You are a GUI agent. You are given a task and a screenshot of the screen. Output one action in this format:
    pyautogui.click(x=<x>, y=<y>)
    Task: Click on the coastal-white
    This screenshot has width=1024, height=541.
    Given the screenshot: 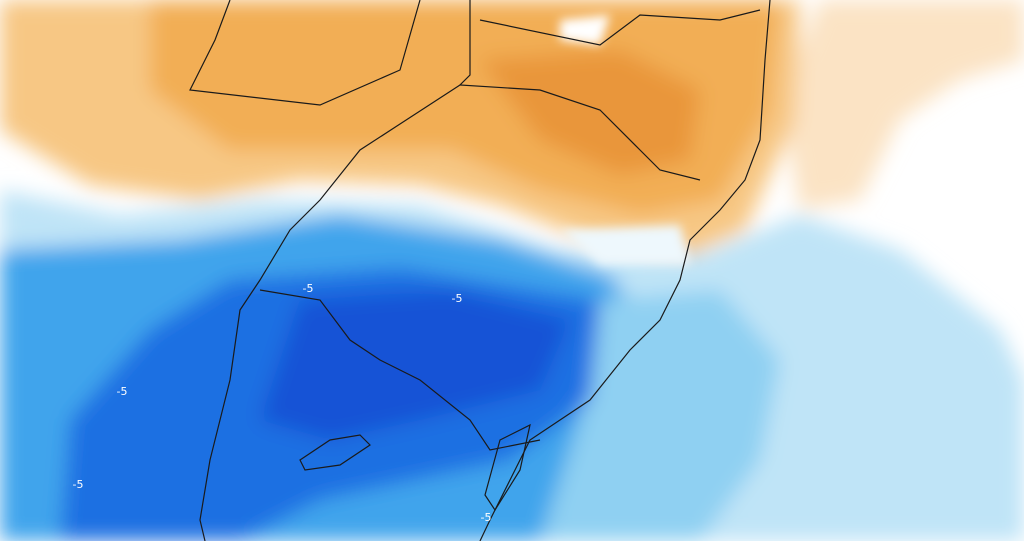 What is the action you would take?
    pyautogui.click(x=625, y=140)
    